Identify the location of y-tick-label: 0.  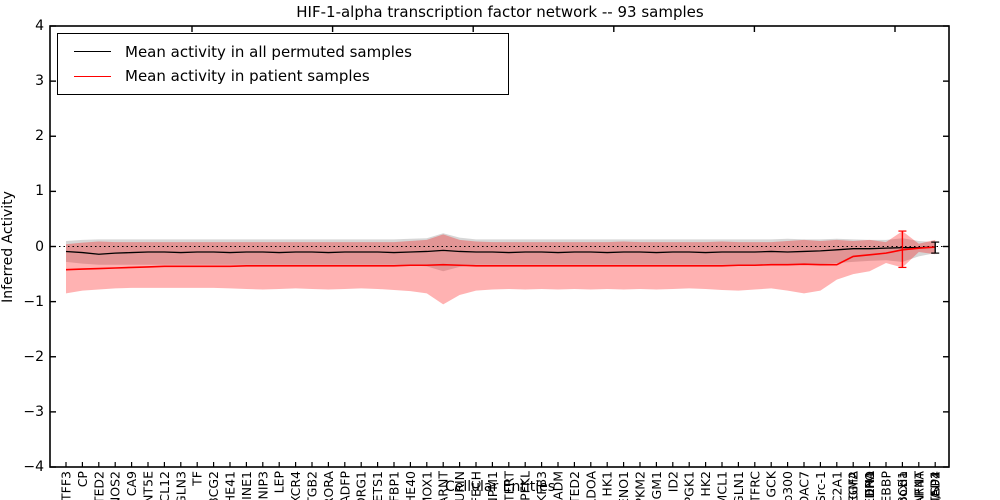
(39, 246).